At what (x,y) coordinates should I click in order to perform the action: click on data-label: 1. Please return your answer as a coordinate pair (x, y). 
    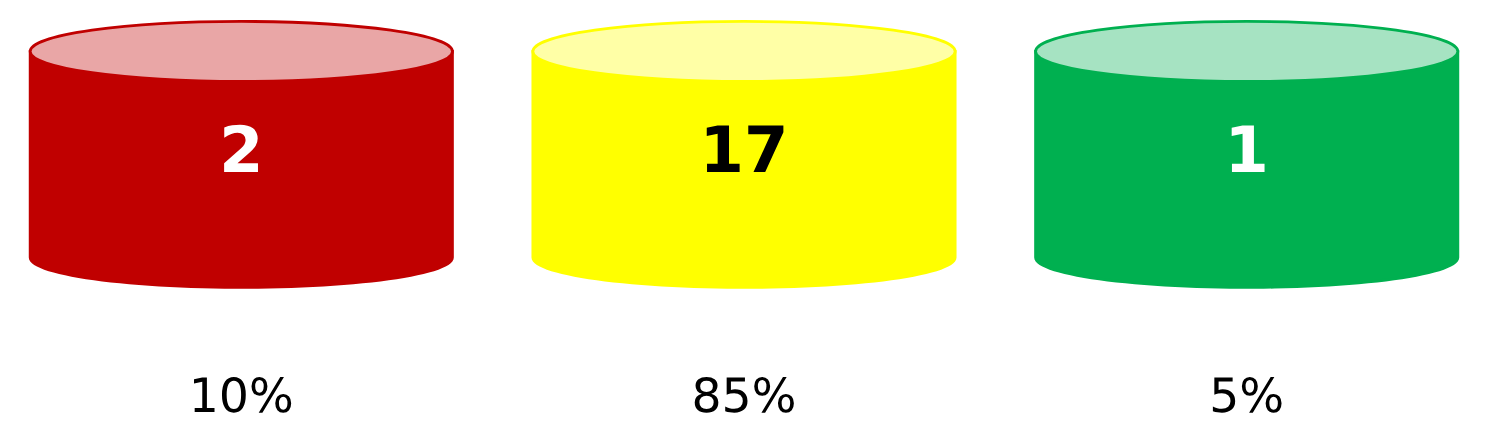
    Looking at the image, I should click on (1248, 149).